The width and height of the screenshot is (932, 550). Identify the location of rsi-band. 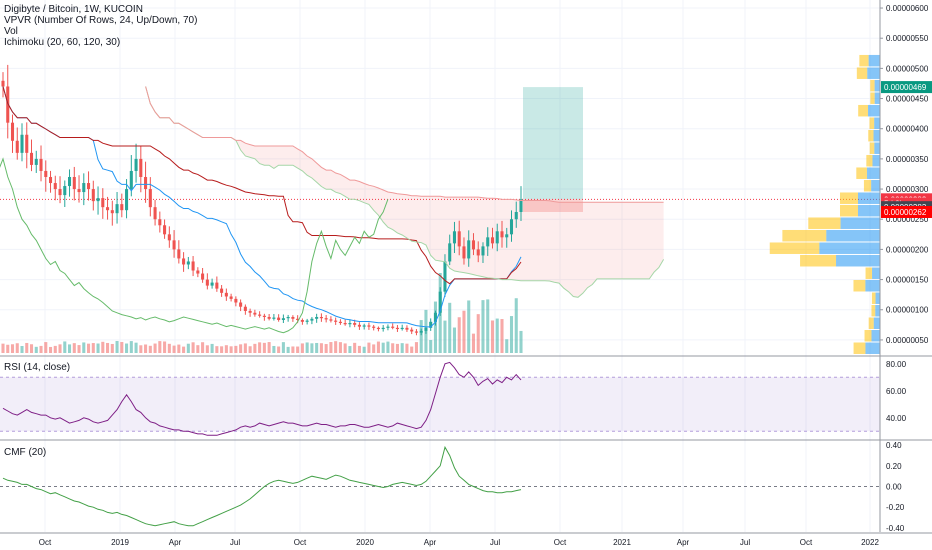
(440, 404).